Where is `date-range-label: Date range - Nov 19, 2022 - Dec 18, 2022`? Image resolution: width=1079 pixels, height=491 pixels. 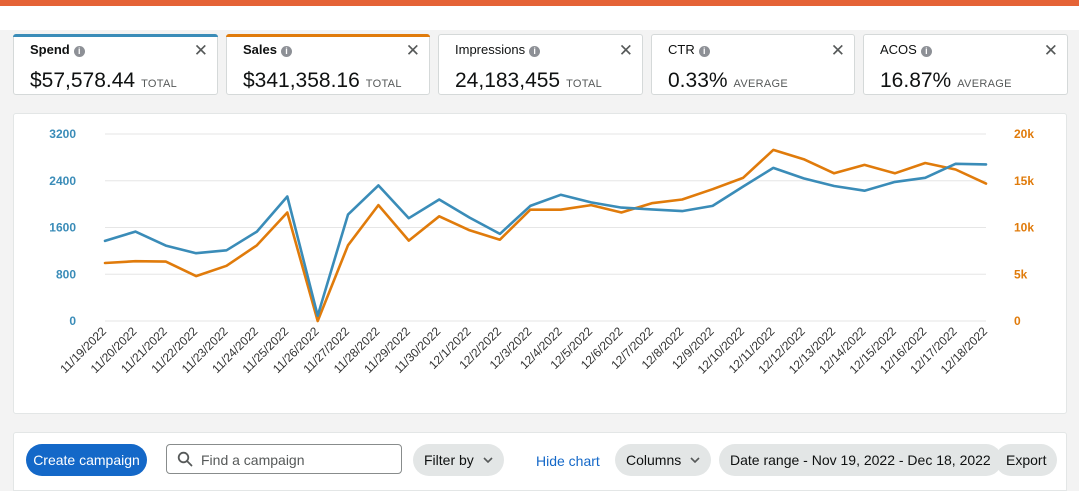
date-range-label: Date range - Nov 19, 2022 - Dec 18, 2022 is located at coordinates (860, 460).